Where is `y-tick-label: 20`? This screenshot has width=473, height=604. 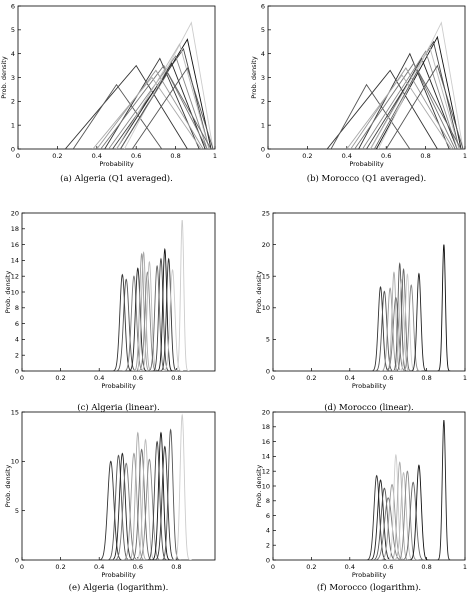 y-tick-label: 20 is located at coordinates (266, 245).